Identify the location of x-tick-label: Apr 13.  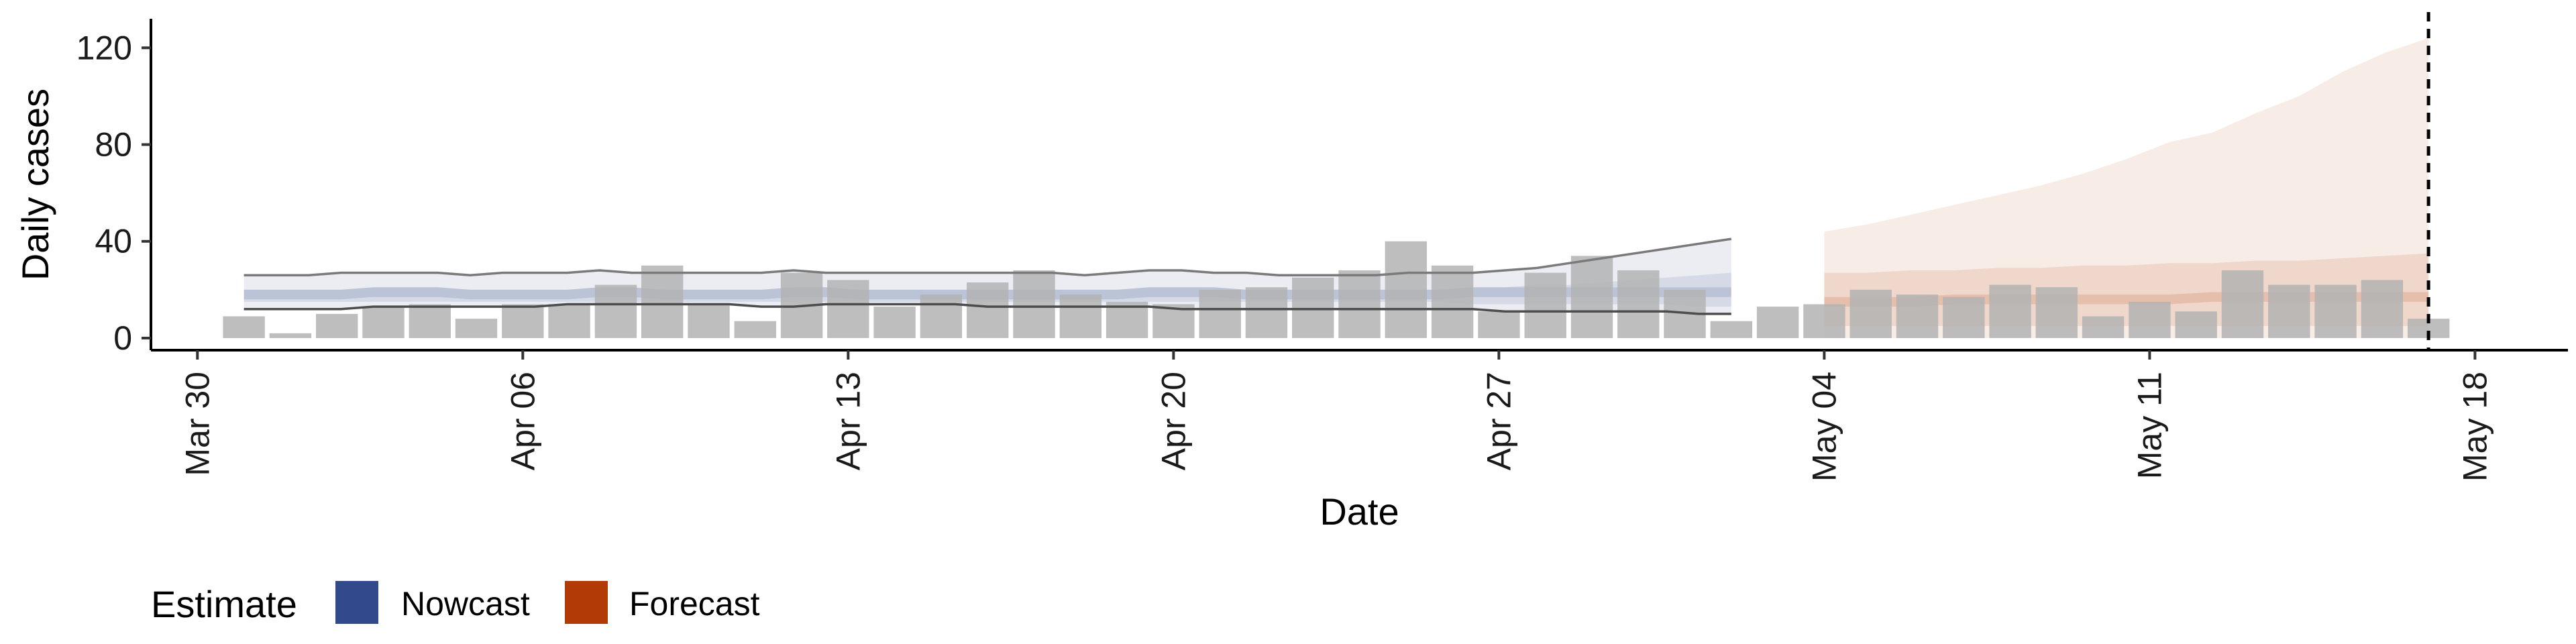
(848, 421).